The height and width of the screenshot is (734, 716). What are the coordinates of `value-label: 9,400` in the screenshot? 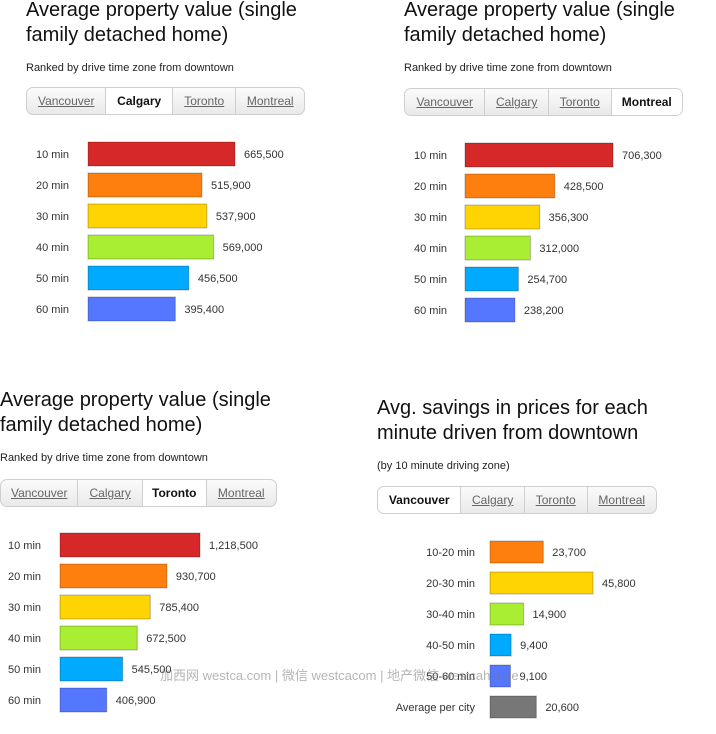 It's located at (534, 646).